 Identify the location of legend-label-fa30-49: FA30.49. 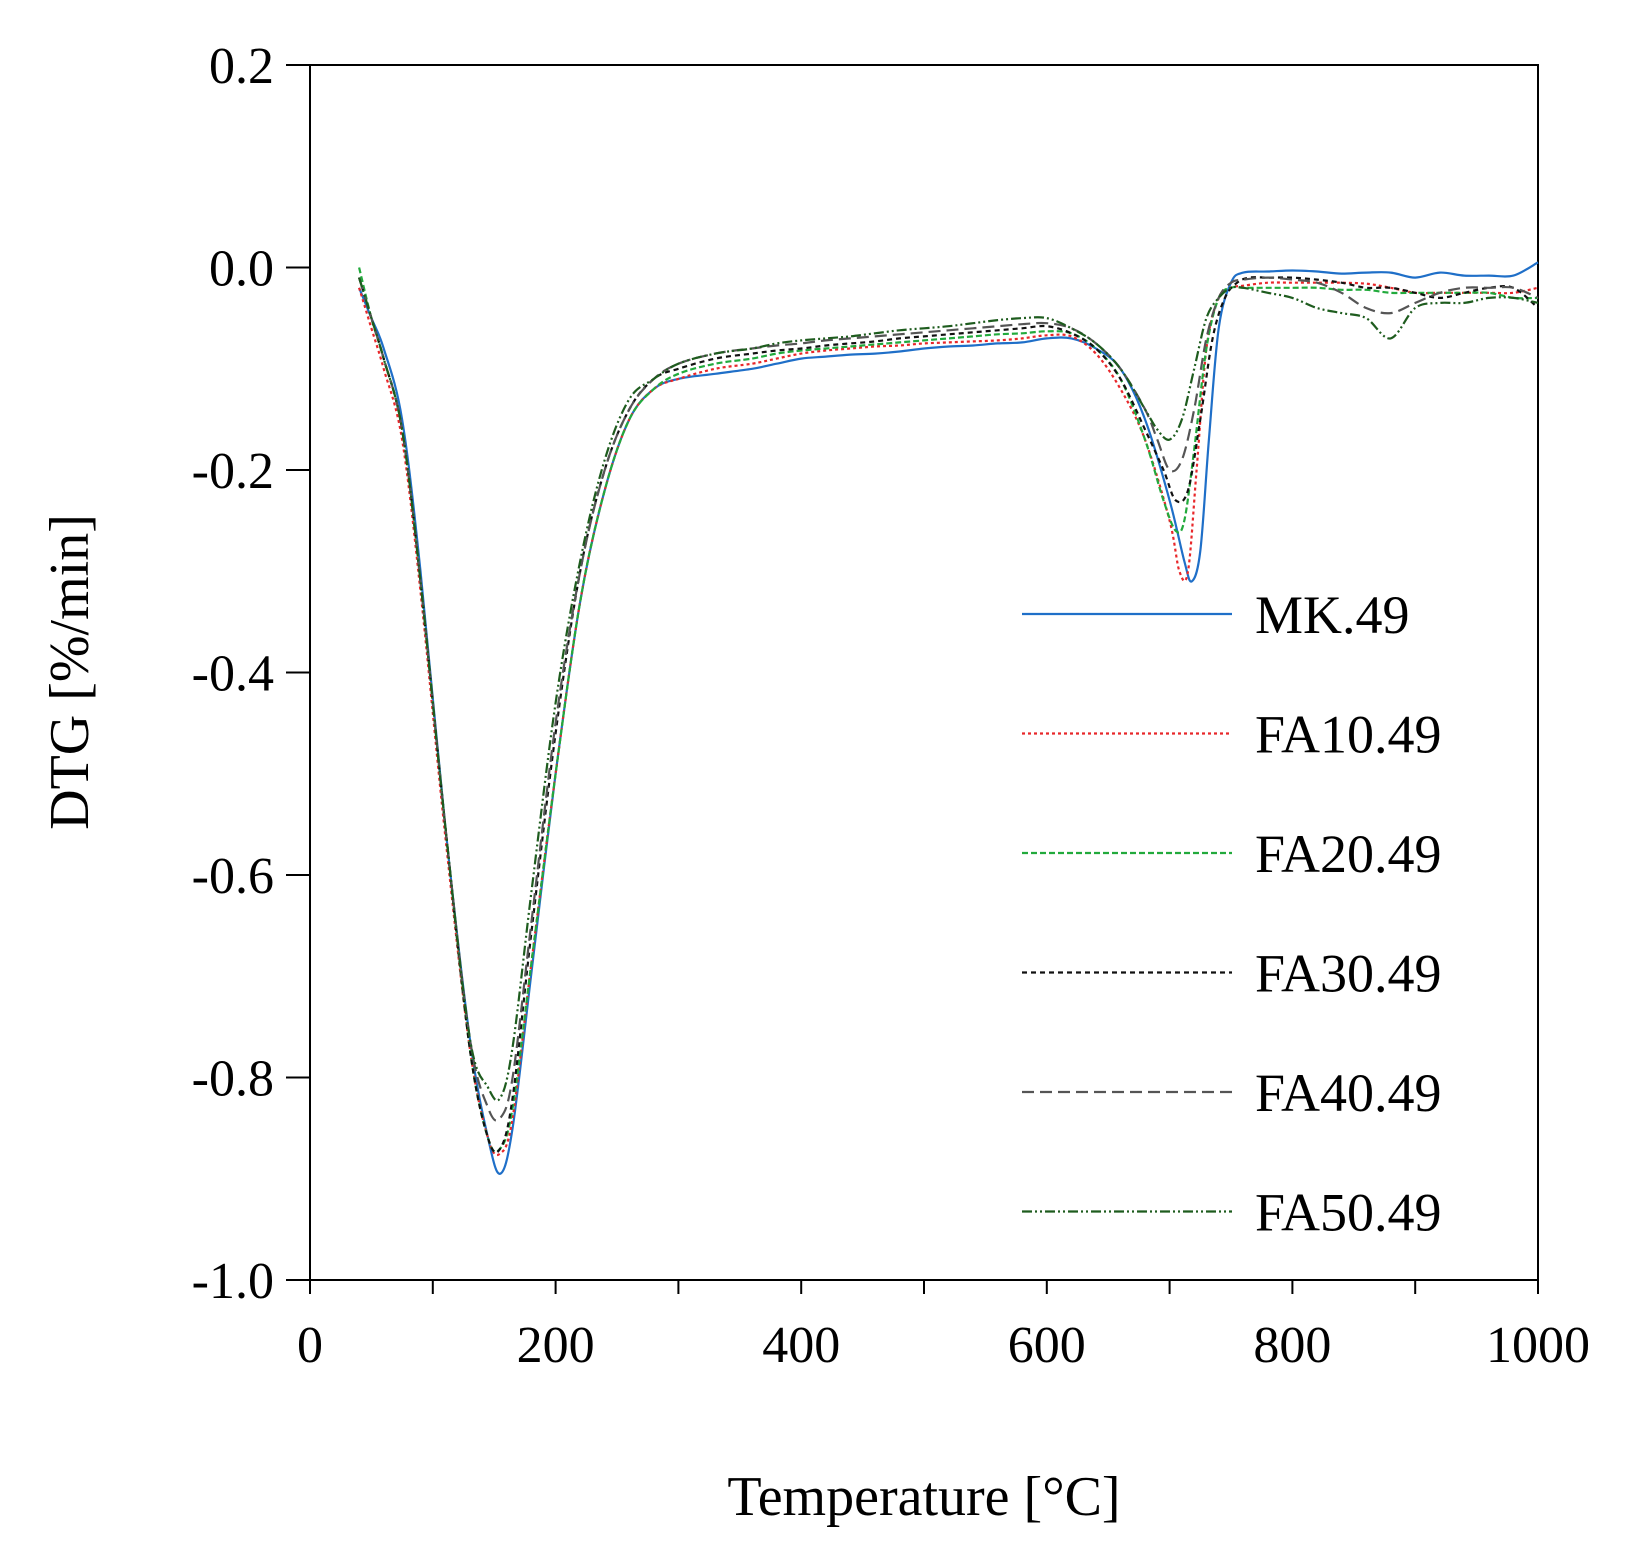
(1348, 974).